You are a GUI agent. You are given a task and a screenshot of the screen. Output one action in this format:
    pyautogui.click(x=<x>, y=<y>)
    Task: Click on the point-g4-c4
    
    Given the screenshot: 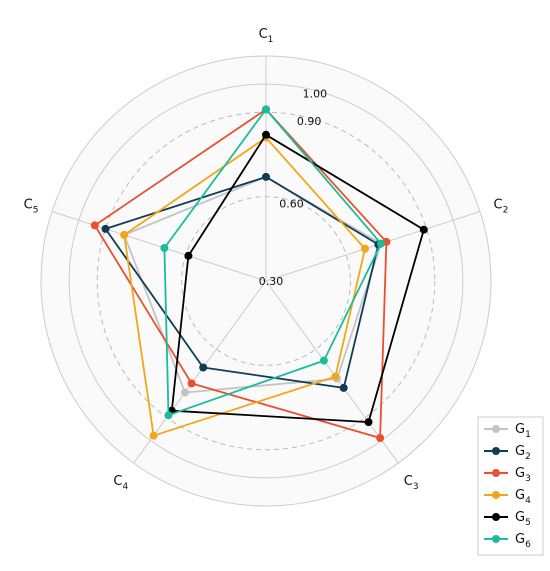 What is the action you would take?
    pyautogui.click(x=153, y=435)
    